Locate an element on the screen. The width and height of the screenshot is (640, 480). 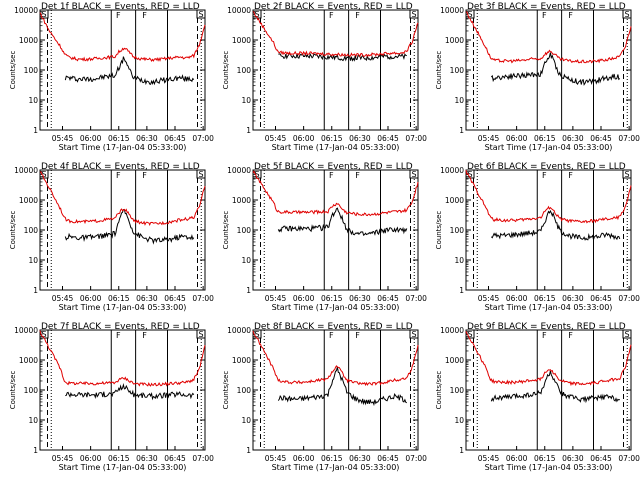
y-tick-label: 100 is located at coordinates (244, 230).